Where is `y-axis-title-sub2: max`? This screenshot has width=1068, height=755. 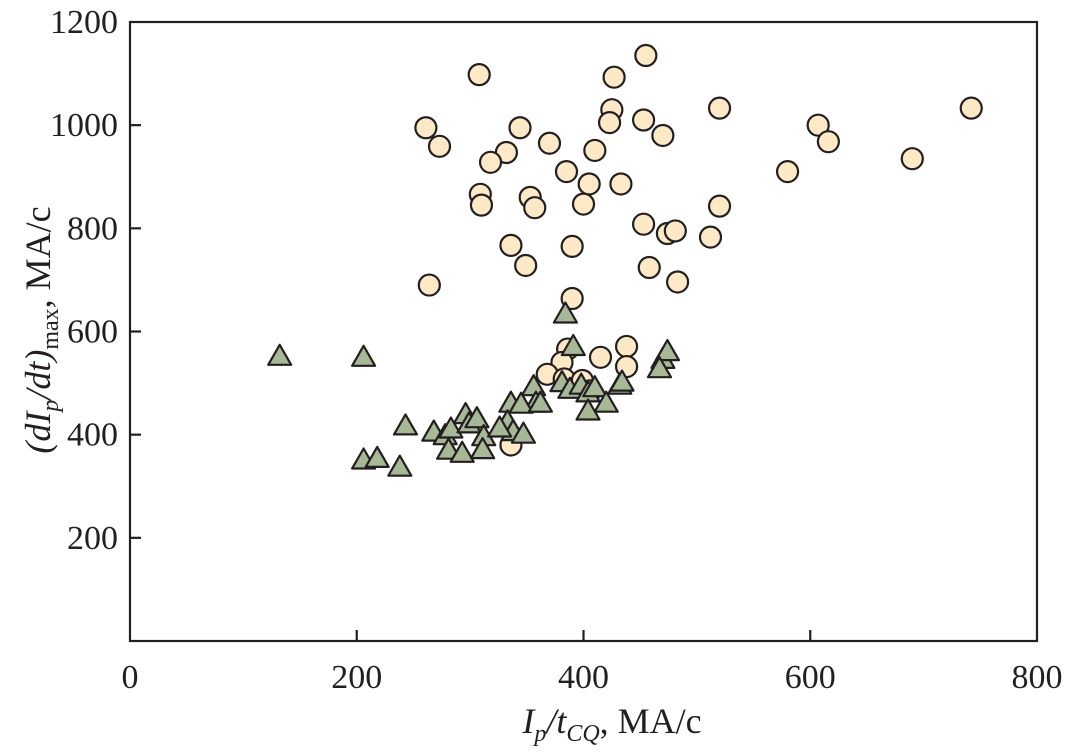 y-axis-title-sub2: max is located at coordinates (51, 328).